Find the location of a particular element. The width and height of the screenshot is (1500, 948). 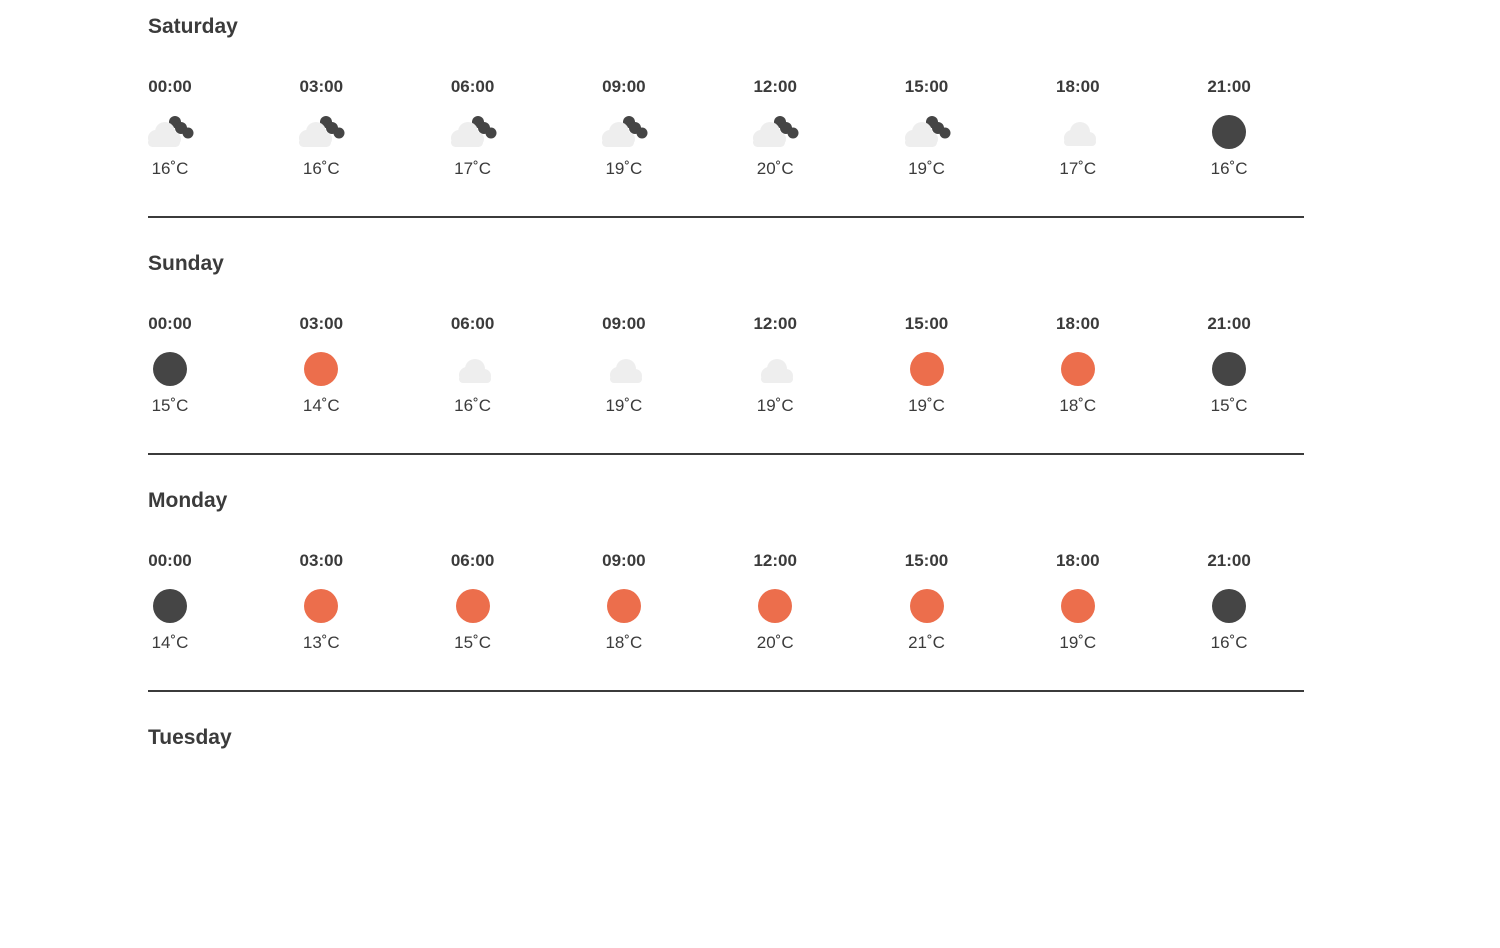

forecast-slot: 03:00 14˚C is located at coordinates (321, 365).